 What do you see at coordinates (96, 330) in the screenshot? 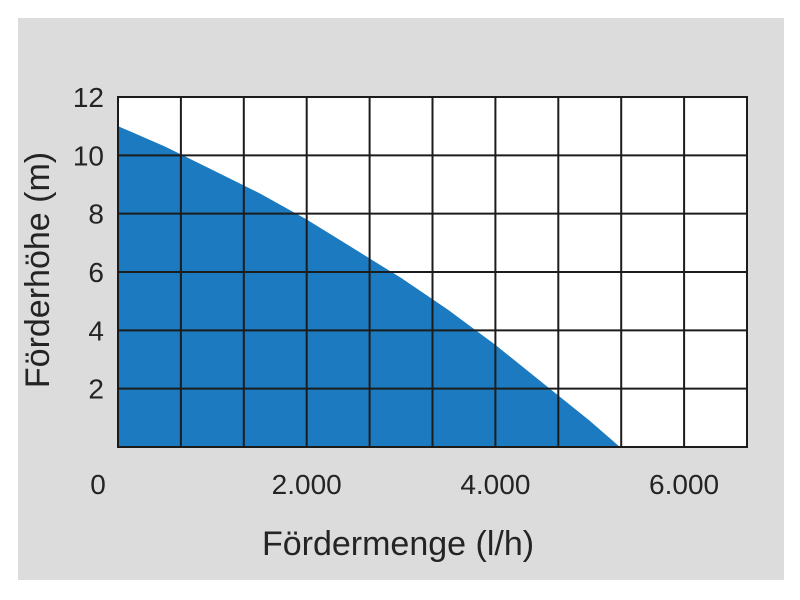
I see `y-tick-label: 4` at bounding box center [96, 330].